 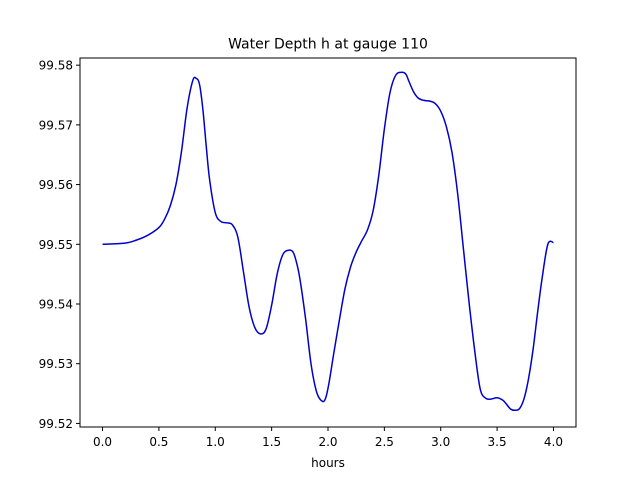 I want to click on y-tick-label: 99.54, so click(x=56, y=305).